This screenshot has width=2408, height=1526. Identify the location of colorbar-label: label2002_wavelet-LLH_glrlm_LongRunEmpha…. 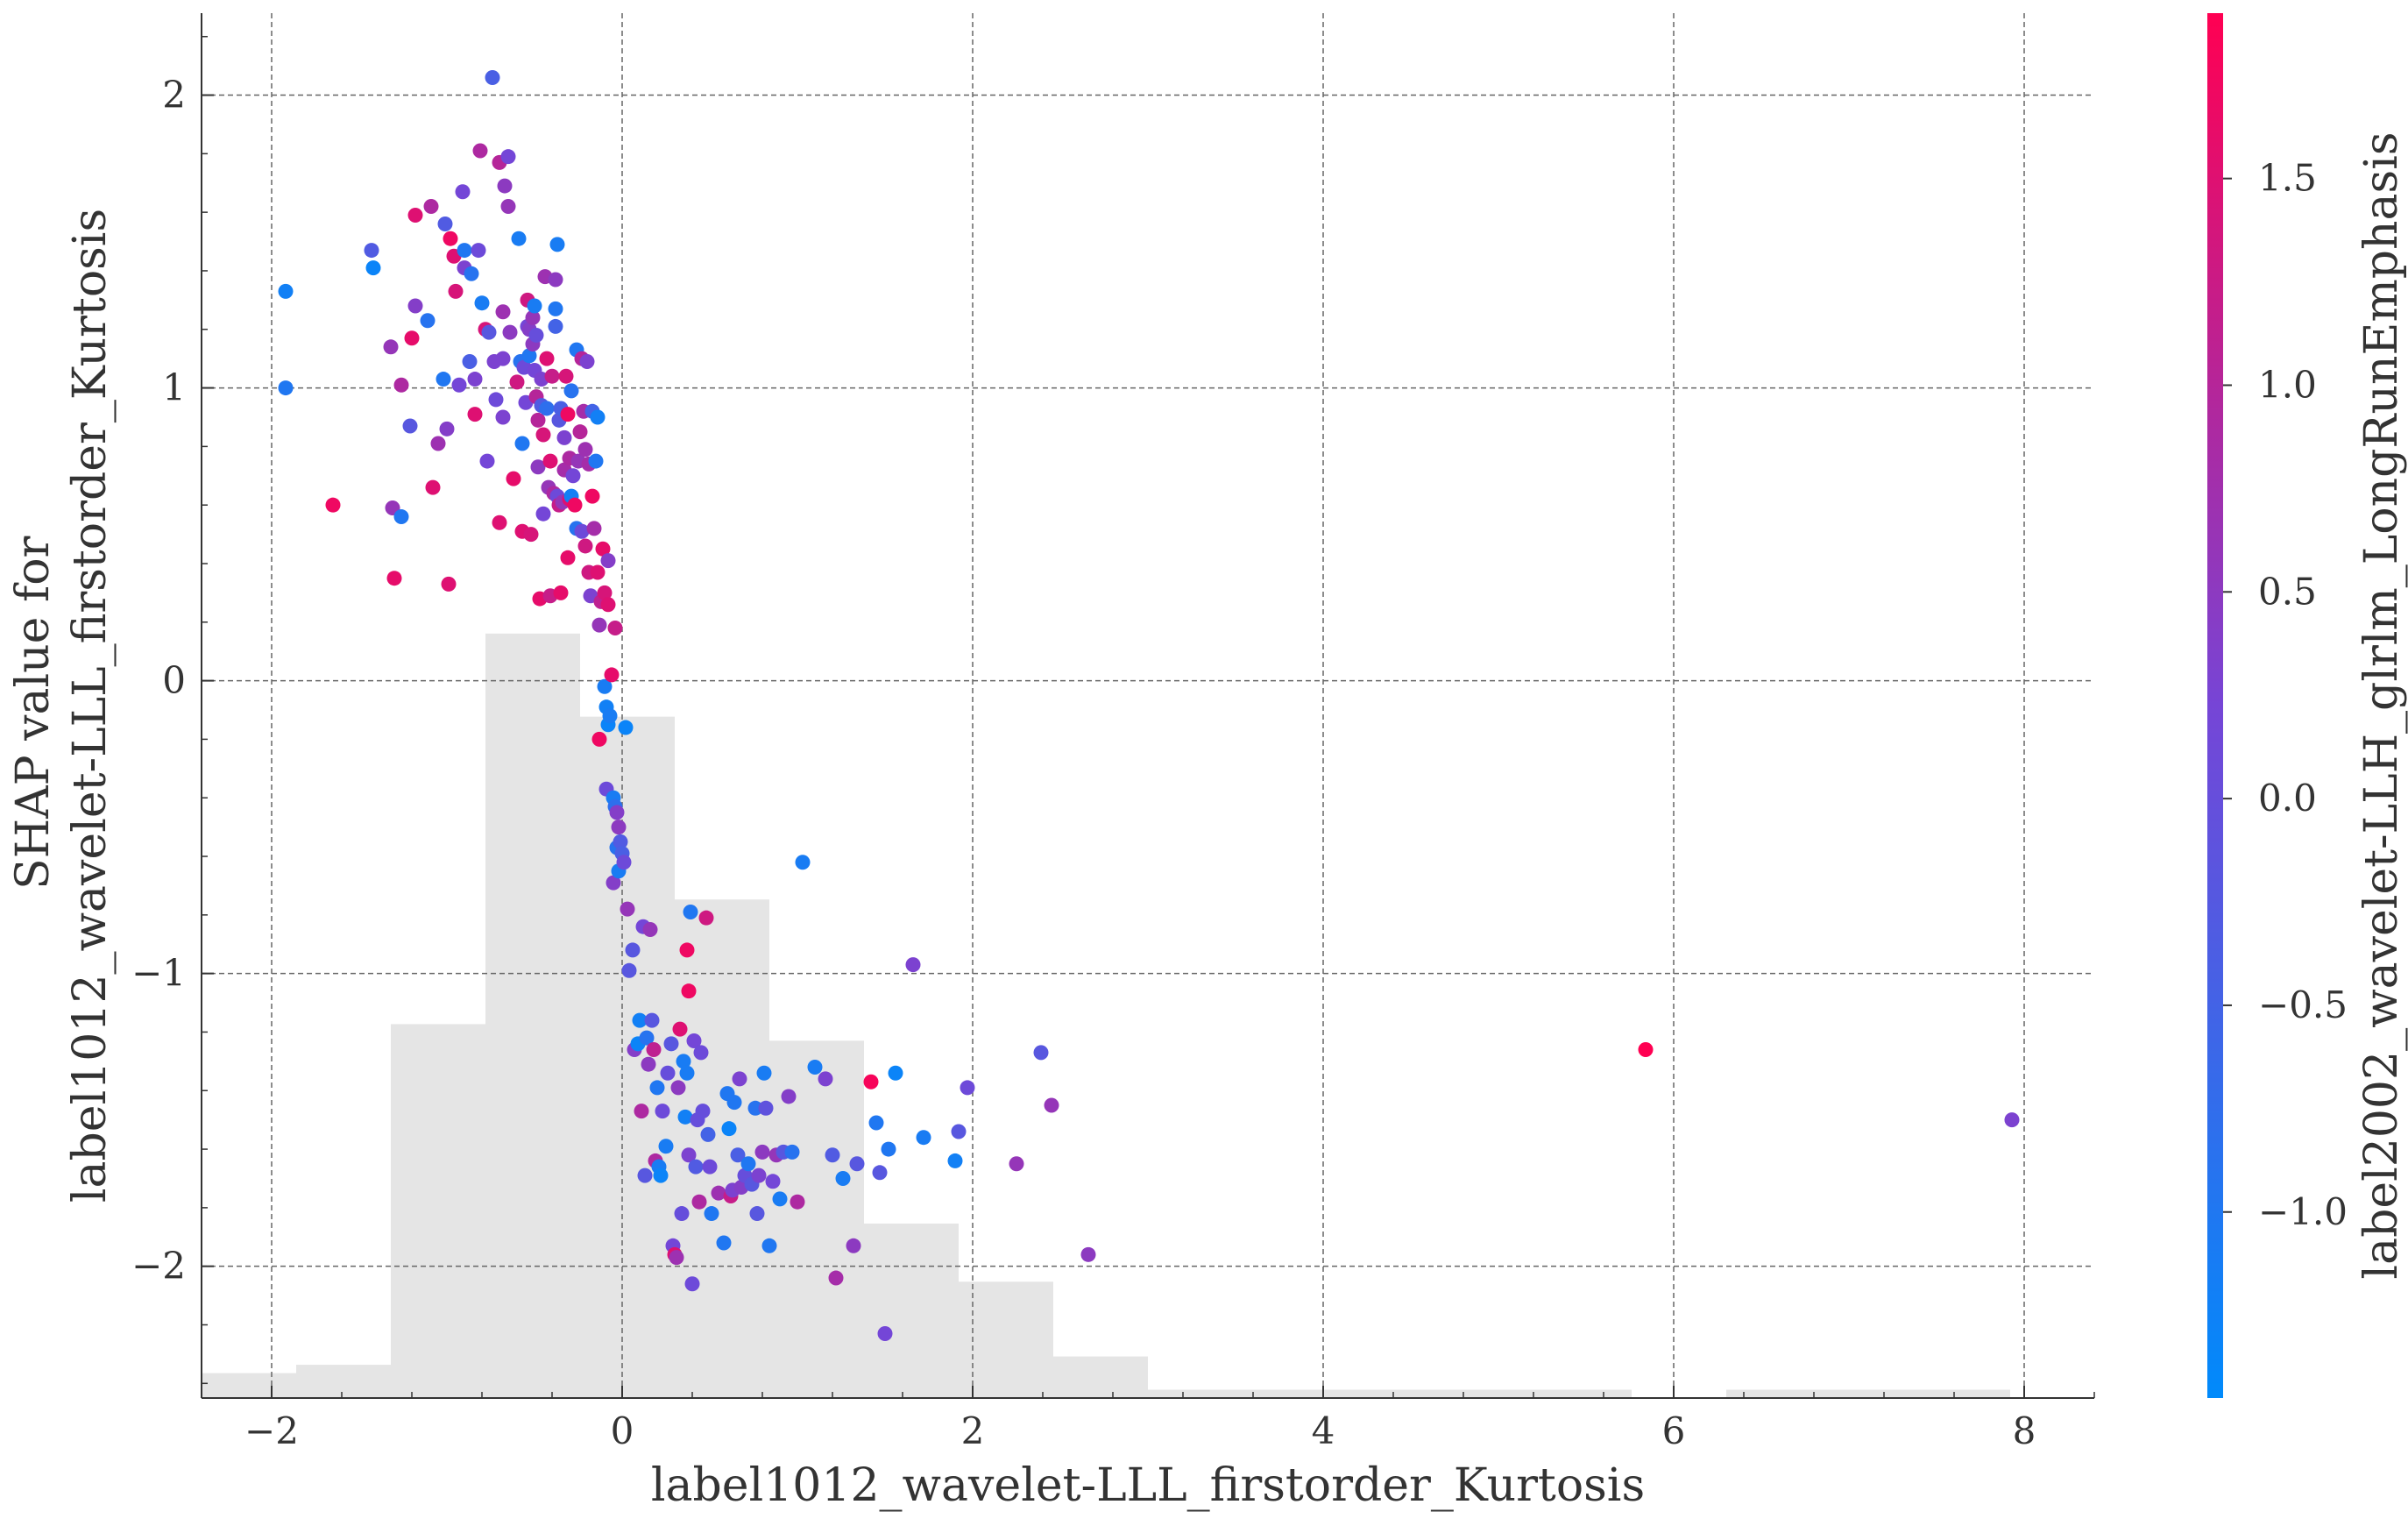
(2381, 705).